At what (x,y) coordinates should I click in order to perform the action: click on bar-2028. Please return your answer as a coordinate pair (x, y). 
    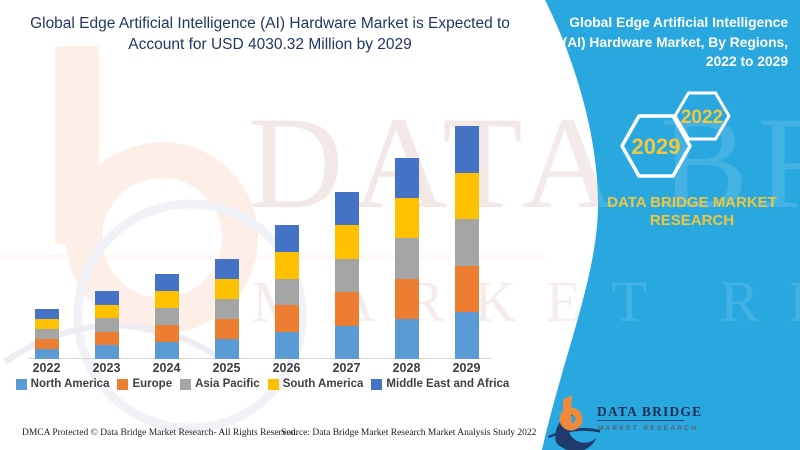
    Looking at the image, I should click on (406, 258).